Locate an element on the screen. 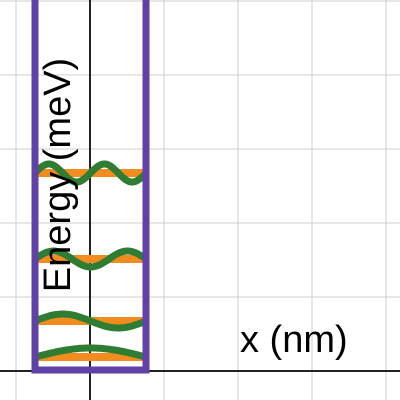 Image resolution: width=400 pixels, height=400 pixels. wavefunctions is located at coordinates (90, 260).